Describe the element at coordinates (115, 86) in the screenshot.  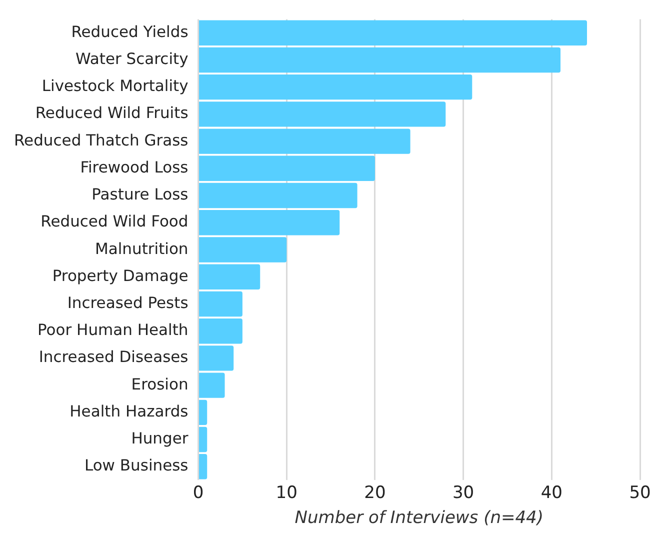
I see `y-tick-label: Livestock Mortality` at that location.